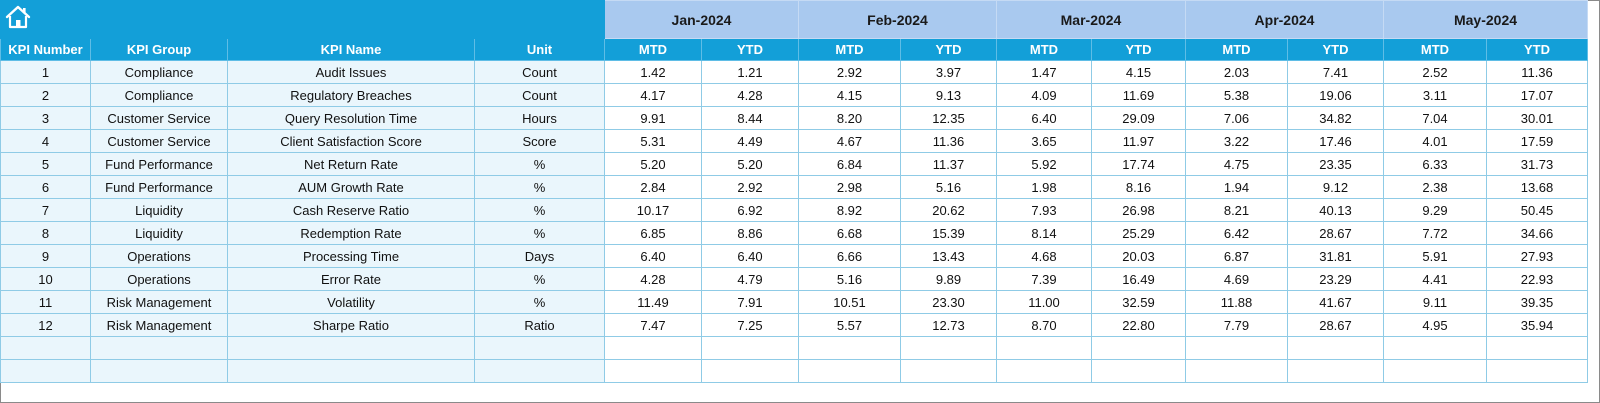 The width and height of the screenshot is (1600, 403). I want to click on value-cell: 34.82, so click(1335, 118).